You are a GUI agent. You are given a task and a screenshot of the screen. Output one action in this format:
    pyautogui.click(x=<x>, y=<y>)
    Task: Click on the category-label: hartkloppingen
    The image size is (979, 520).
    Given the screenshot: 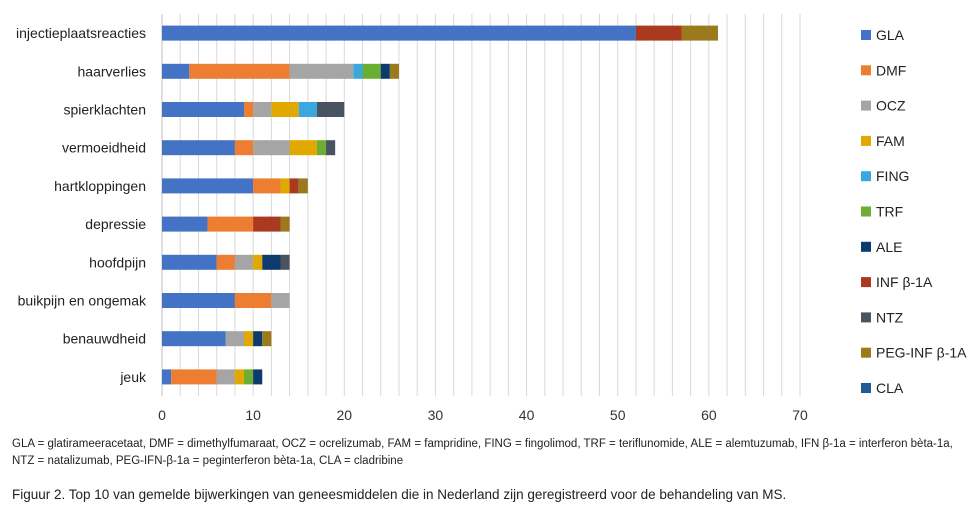 What is the action you would take?
    pyautogui.click(x=100, y=186)
    